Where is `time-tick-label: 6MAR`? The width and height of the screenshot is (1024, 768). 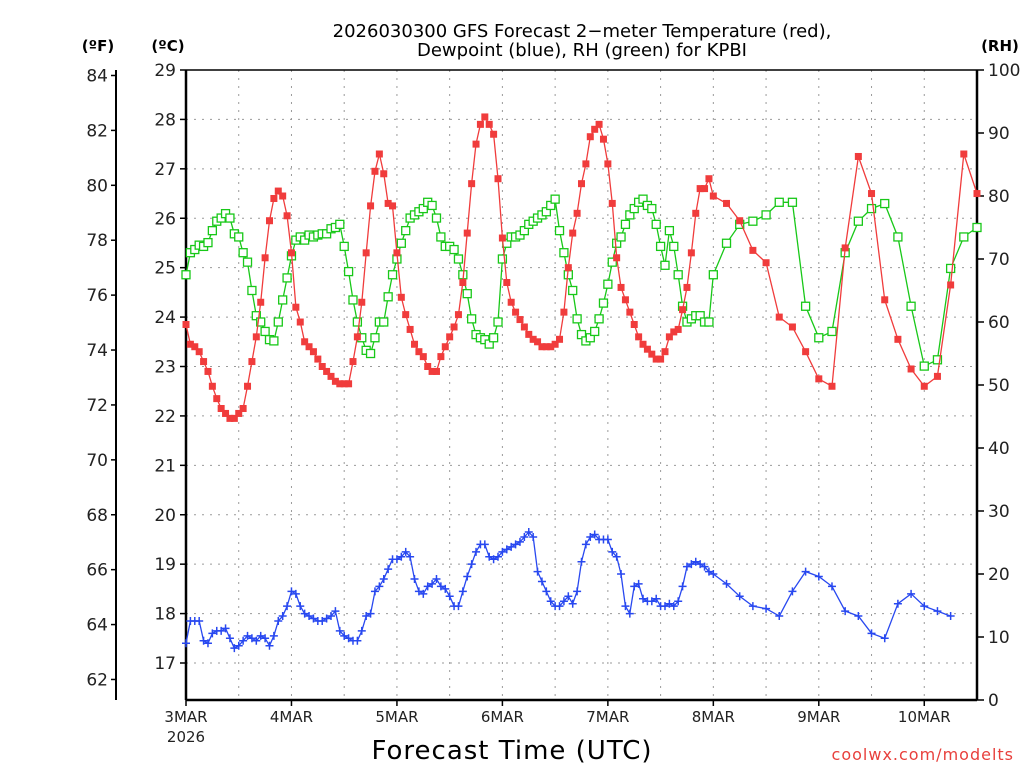
time-tick-label: 6MAR is located at coordinates (502, 717).